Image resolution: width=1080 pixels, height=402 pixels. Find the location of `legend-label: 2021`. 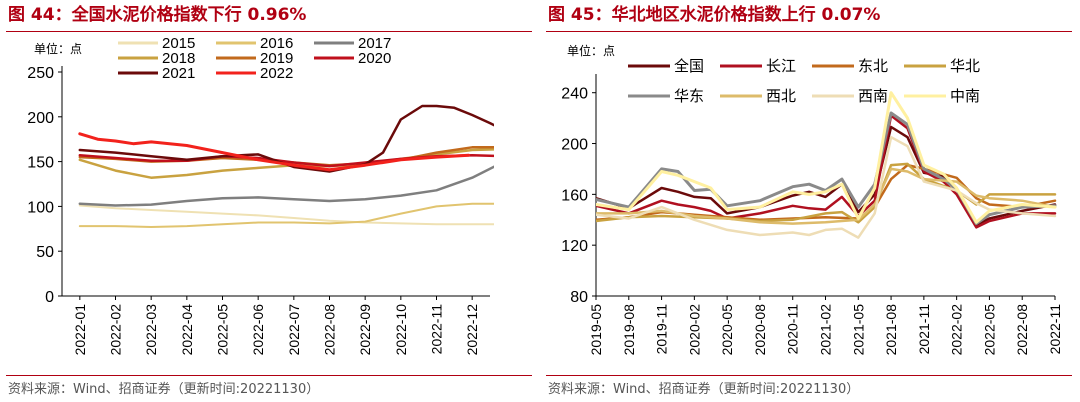

legend-label: 2021 is located at coordinates (178, 73).